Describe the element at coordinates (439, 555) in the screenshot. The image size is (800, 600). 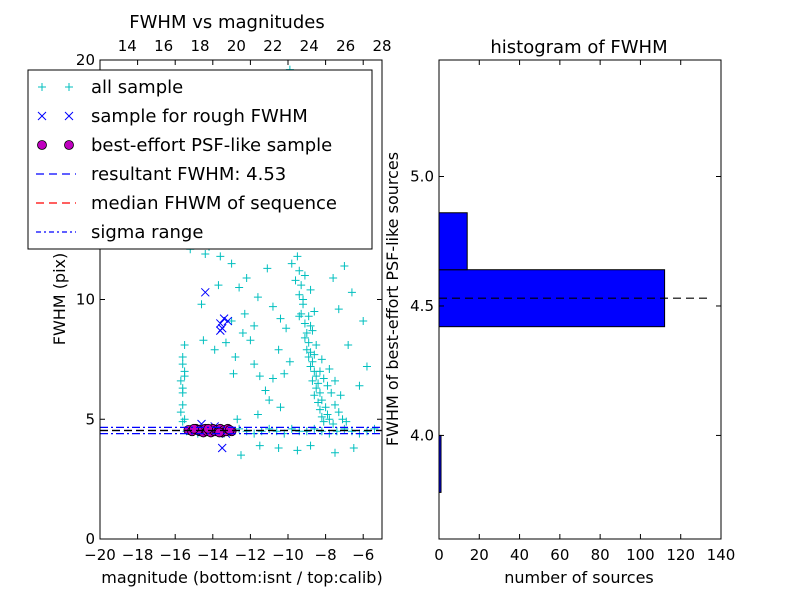
I see `x-tick-label: 0` at that location.